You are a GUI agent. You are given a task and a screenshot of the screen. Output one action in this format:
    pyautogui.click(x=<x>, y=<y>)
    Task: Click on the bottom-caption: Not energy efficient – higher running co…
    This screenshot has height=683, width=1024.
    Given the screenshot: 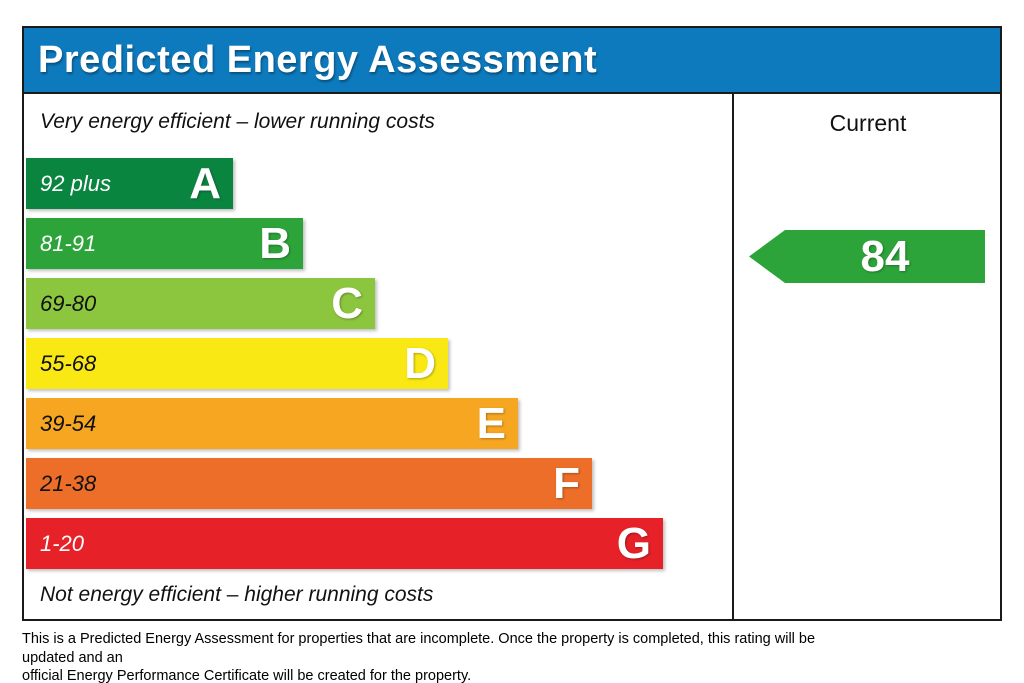 What is the action you would take?
    pyautogui.click(x=237, y=594)
    